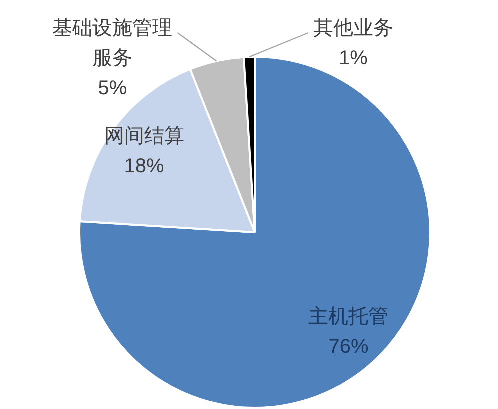 Image resolution: width=498 pixels, height=409 pixels. What do you see at coordinates (348, 347) in the screenshot?
I see `data-label: 76%` at bounding box center [348, 347].